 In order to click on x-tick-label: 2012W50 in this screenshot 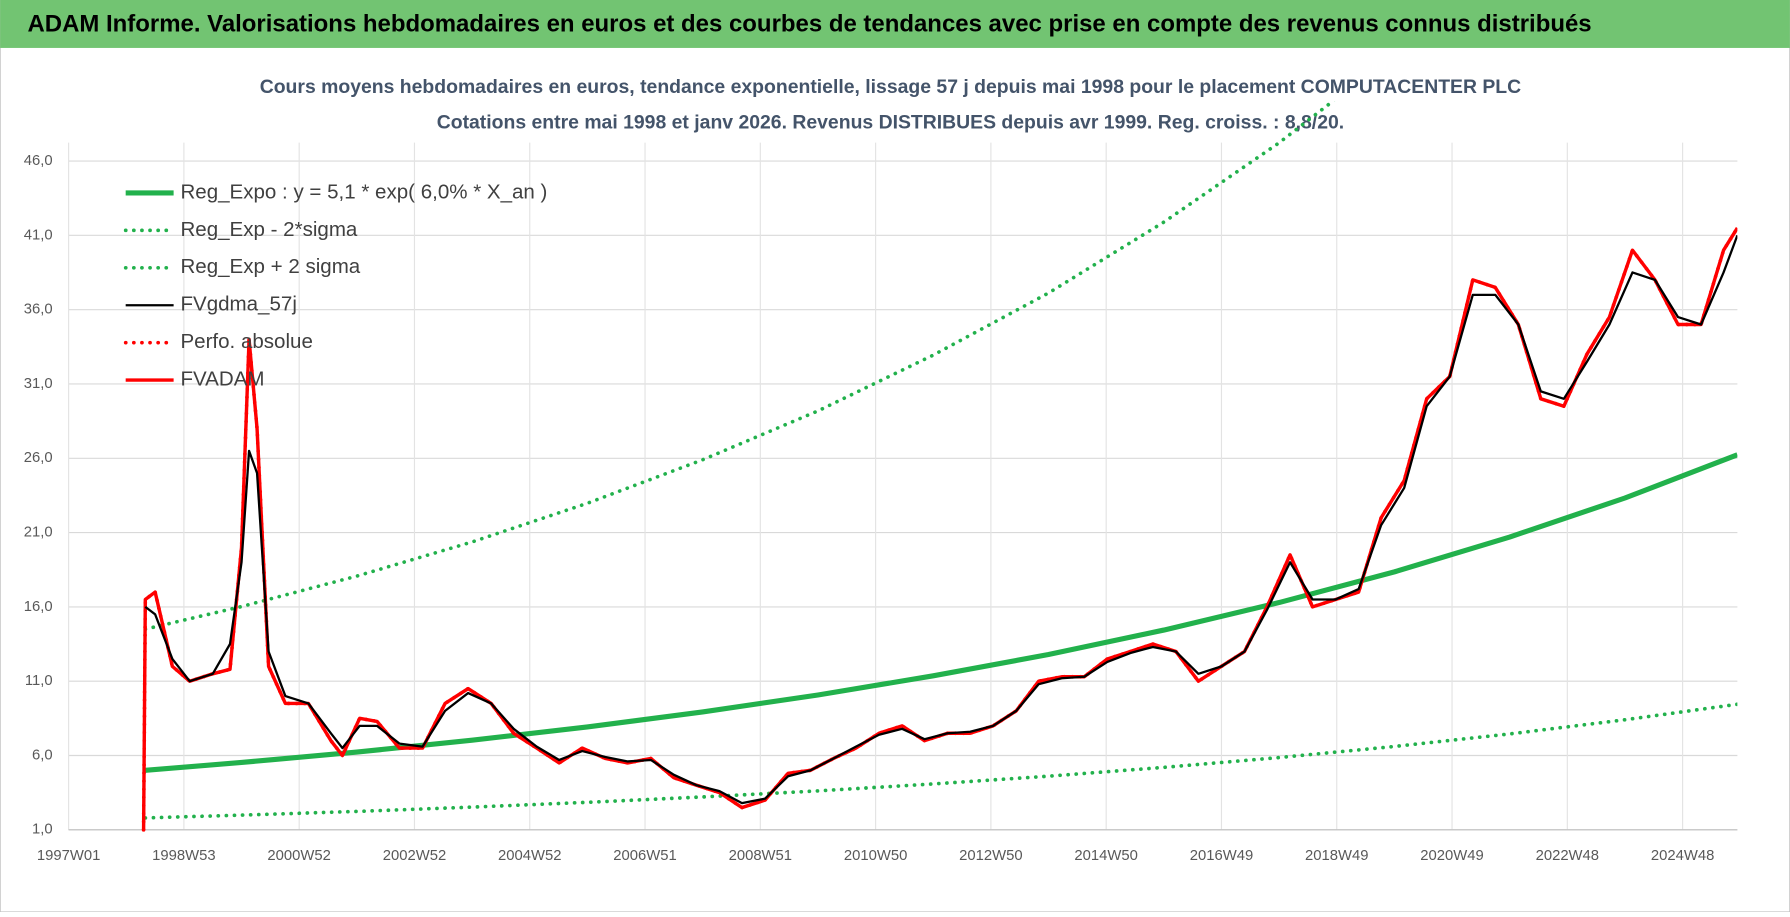, I will do `click(990, 856)`.